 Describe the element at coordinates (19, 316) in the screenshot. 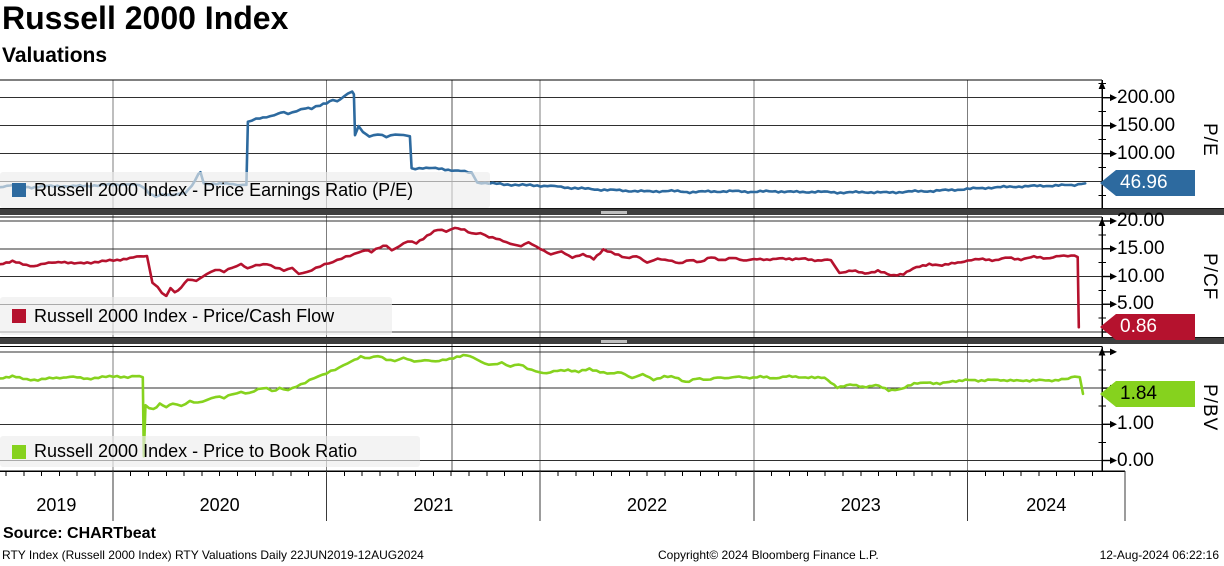

I see `series-swatch-pcf-icon` at that location.